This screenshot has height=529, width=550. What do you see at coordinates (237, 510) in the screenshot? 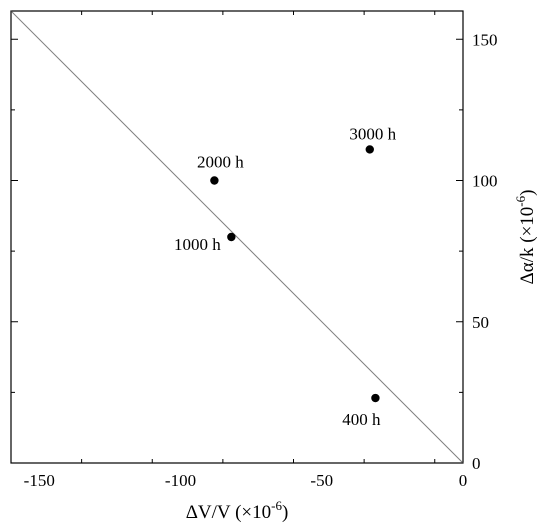
I see `x-axis-label: ΔV/V (×10-6)` at bounding box center [237, 510].